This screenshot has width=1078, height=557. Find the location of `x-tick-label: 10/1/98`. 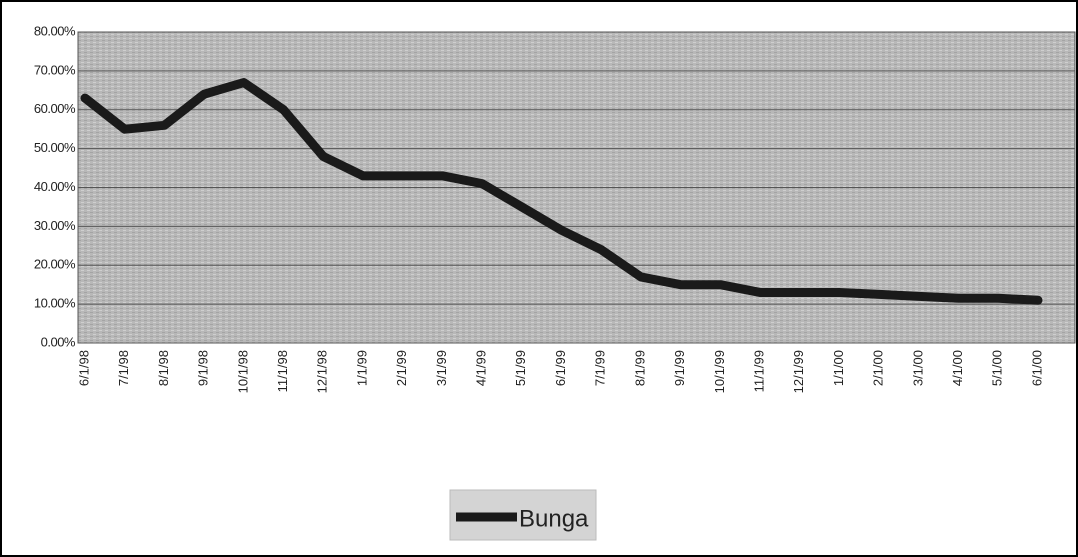

x-tick-label: 10/1/98 is located at coordinates (242, 371).